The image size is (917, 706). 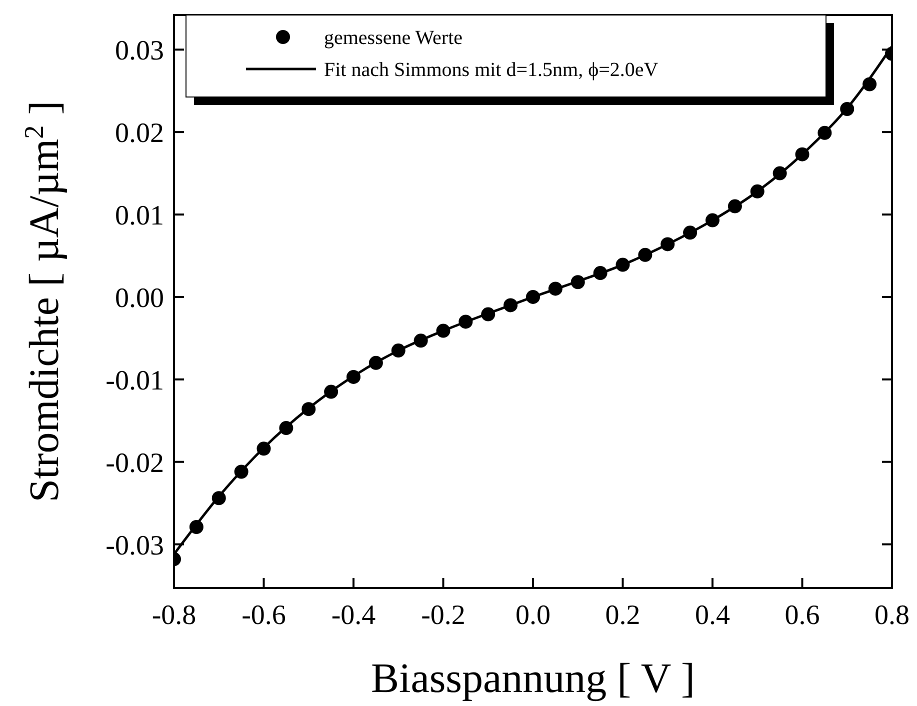 What do you see at coordinates (264, 615) in the screenshot?
I see `x-tick-label: -0.6` at bounding box center [264, 615].